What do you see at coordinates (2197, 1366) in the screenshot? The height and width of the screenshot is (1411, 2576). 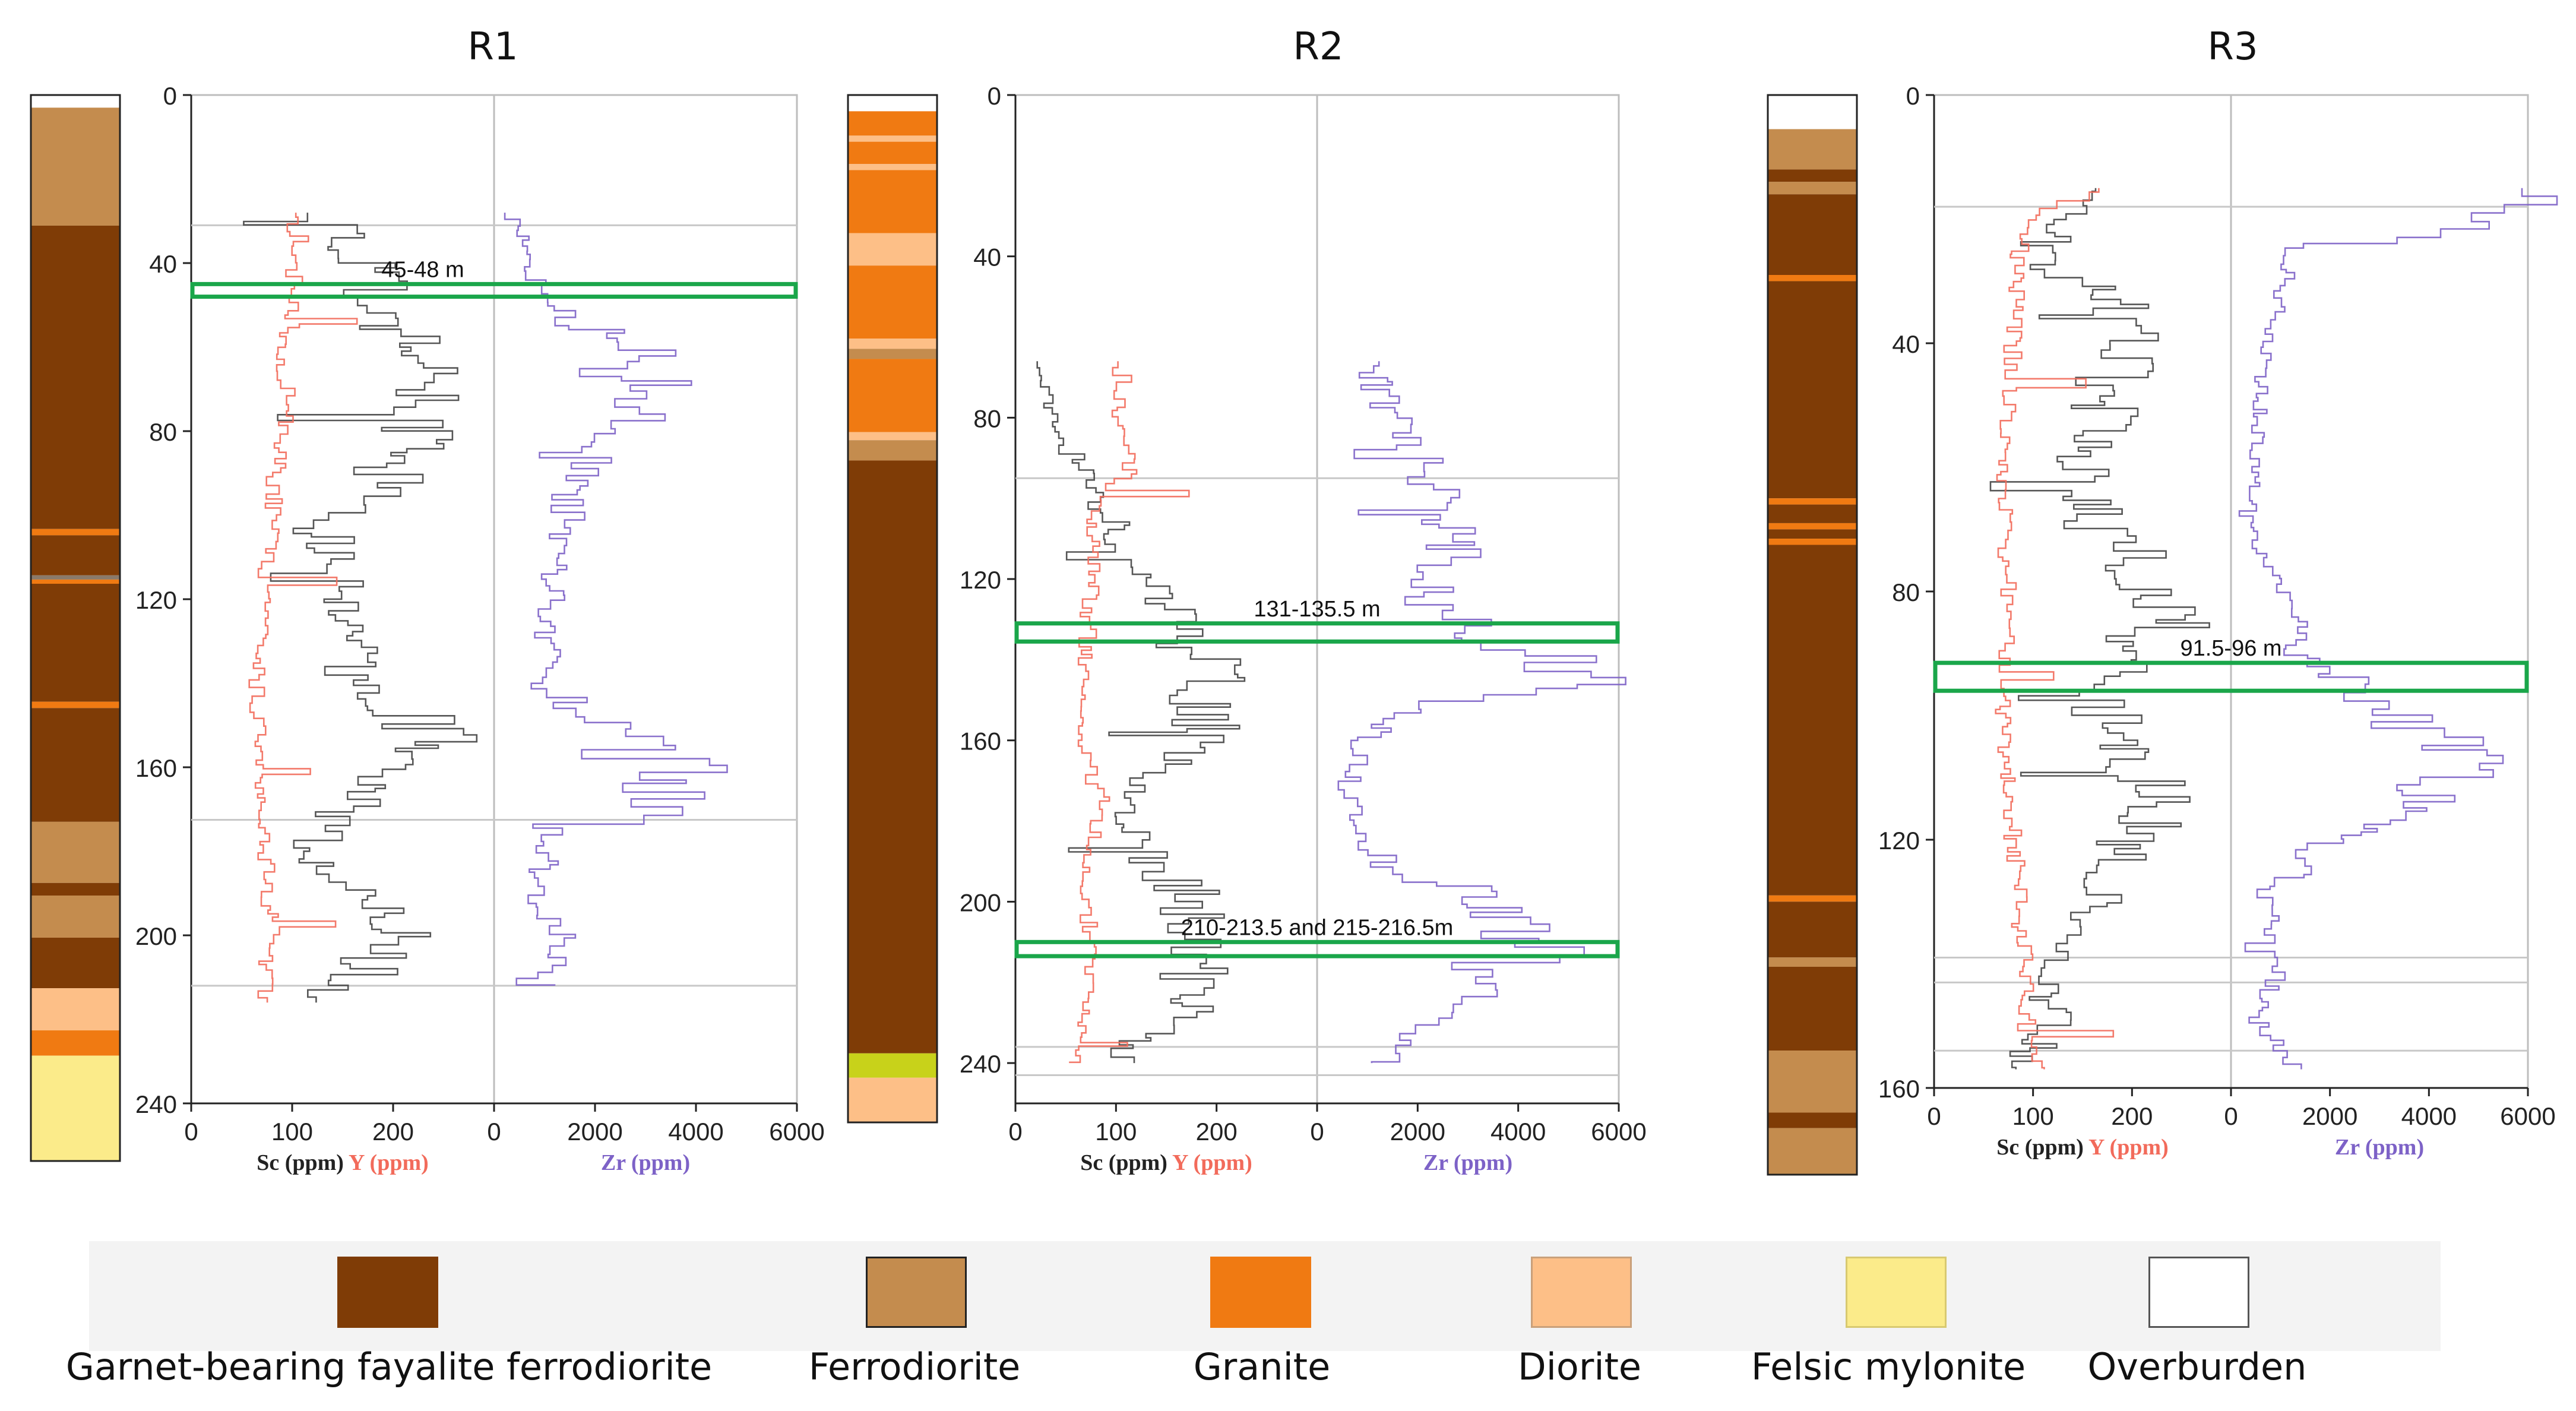 I see `legend-label-ob: Overburden` at bounding box center [2197, 1366].